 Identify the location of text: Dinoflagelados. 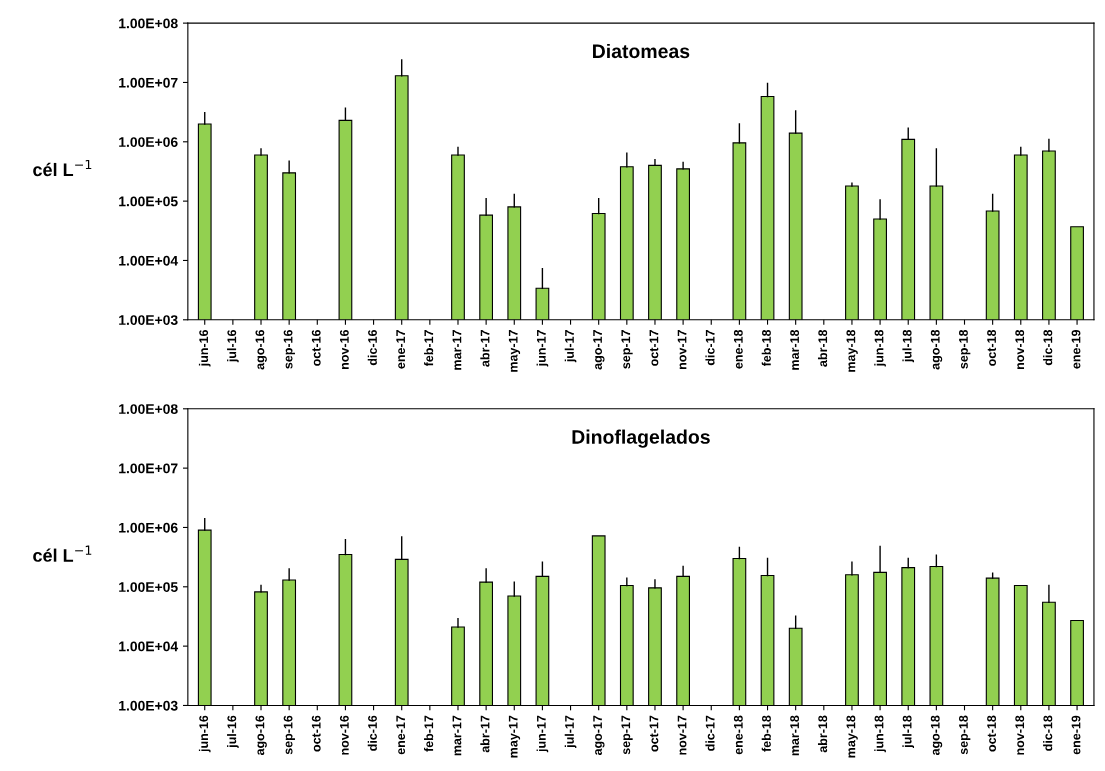
(641, 438).